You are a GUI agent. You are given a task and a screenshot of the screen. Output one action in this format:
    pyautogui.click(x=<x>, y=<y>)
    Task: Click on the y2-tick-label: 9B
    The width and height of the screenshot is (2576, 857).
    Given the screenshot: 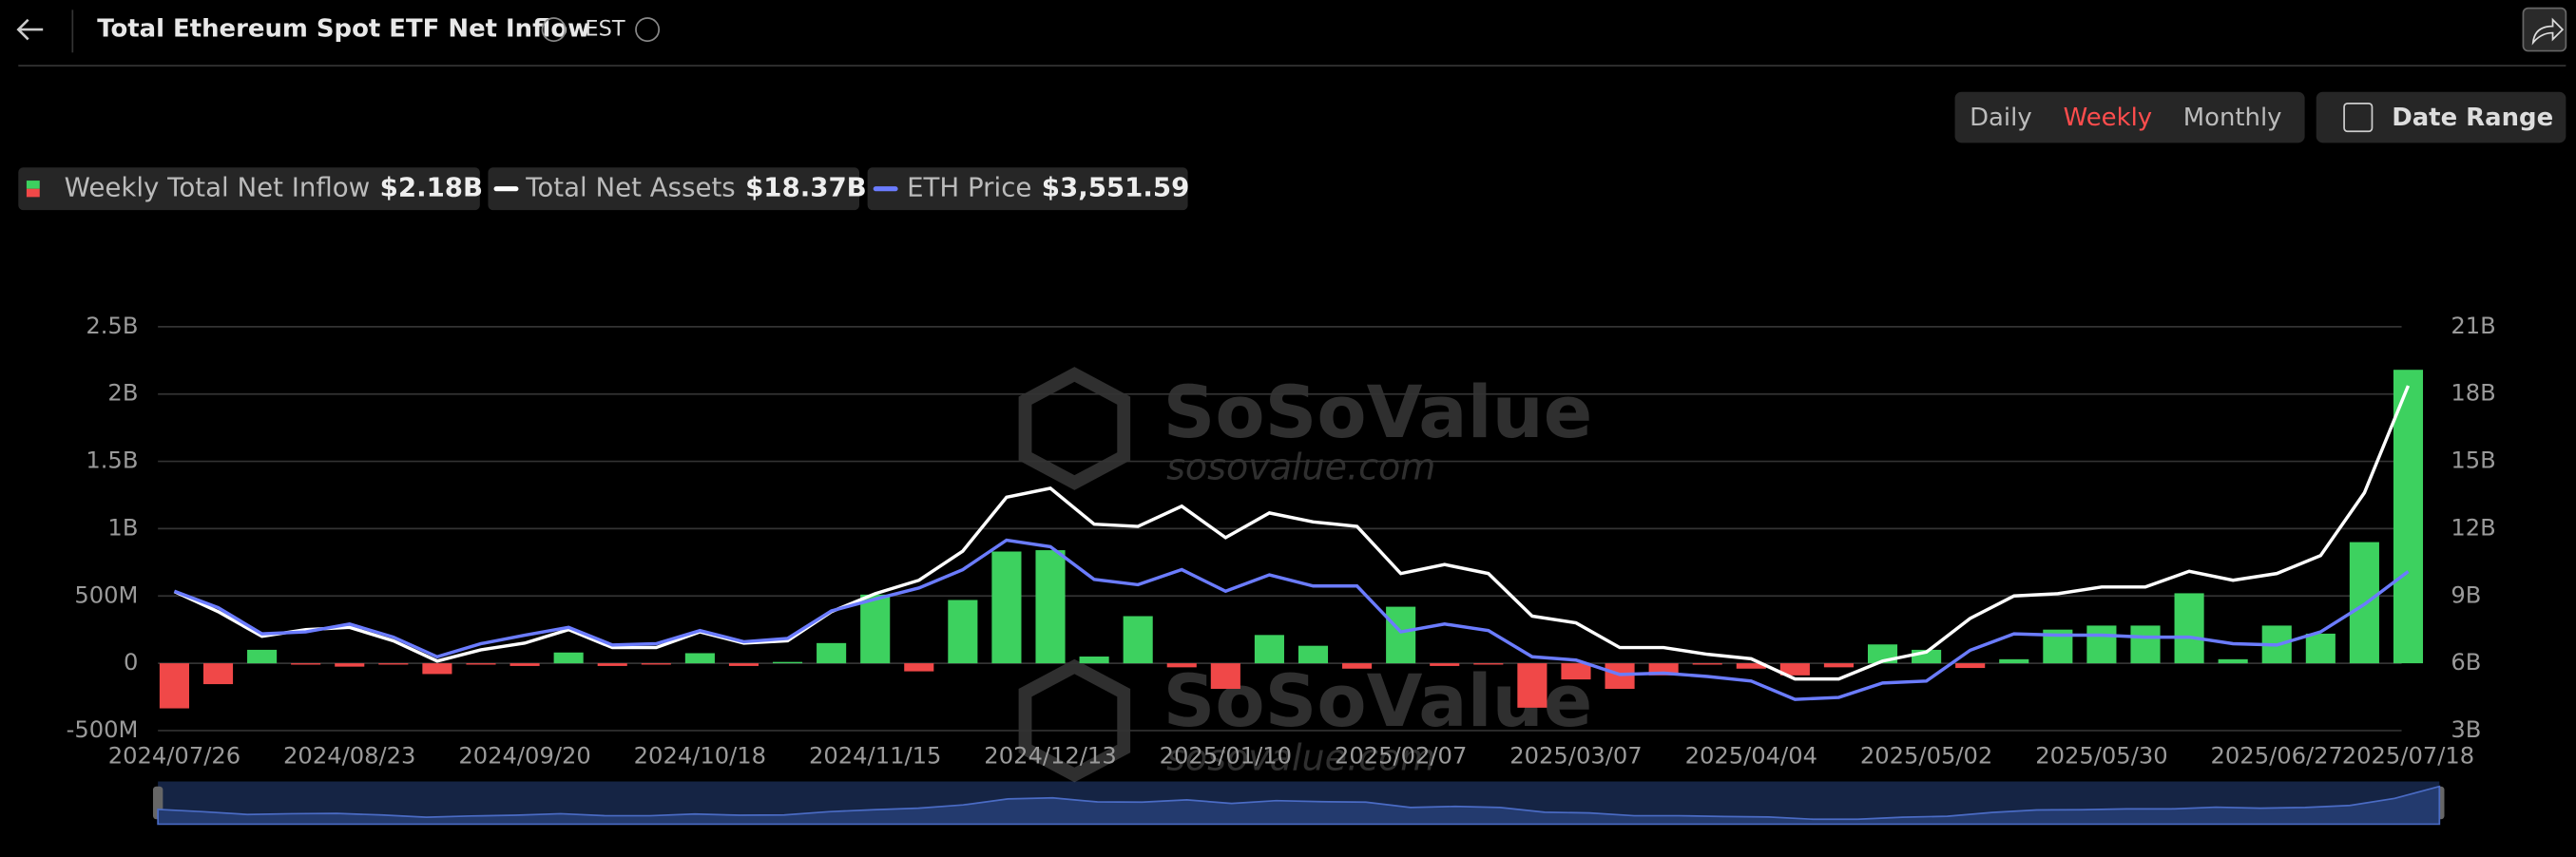 What is the action you would take?
    pyautogui.click(x=2466, y=594)
    